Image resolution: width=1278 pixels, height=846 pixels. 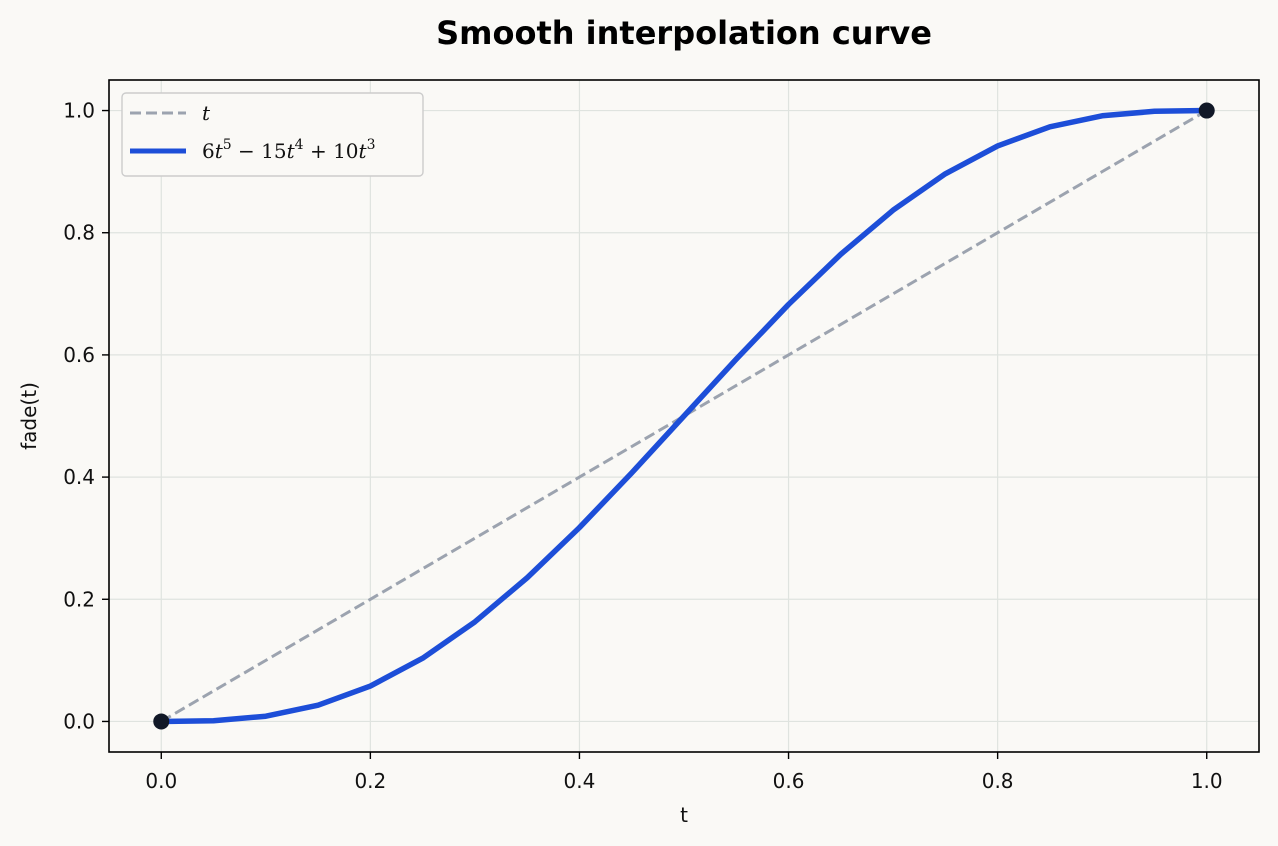 What do you see at coordinates (29, 416) in the screenshot?
I see `y-axis-label: fade(t)` at bounding box center [29, 416].